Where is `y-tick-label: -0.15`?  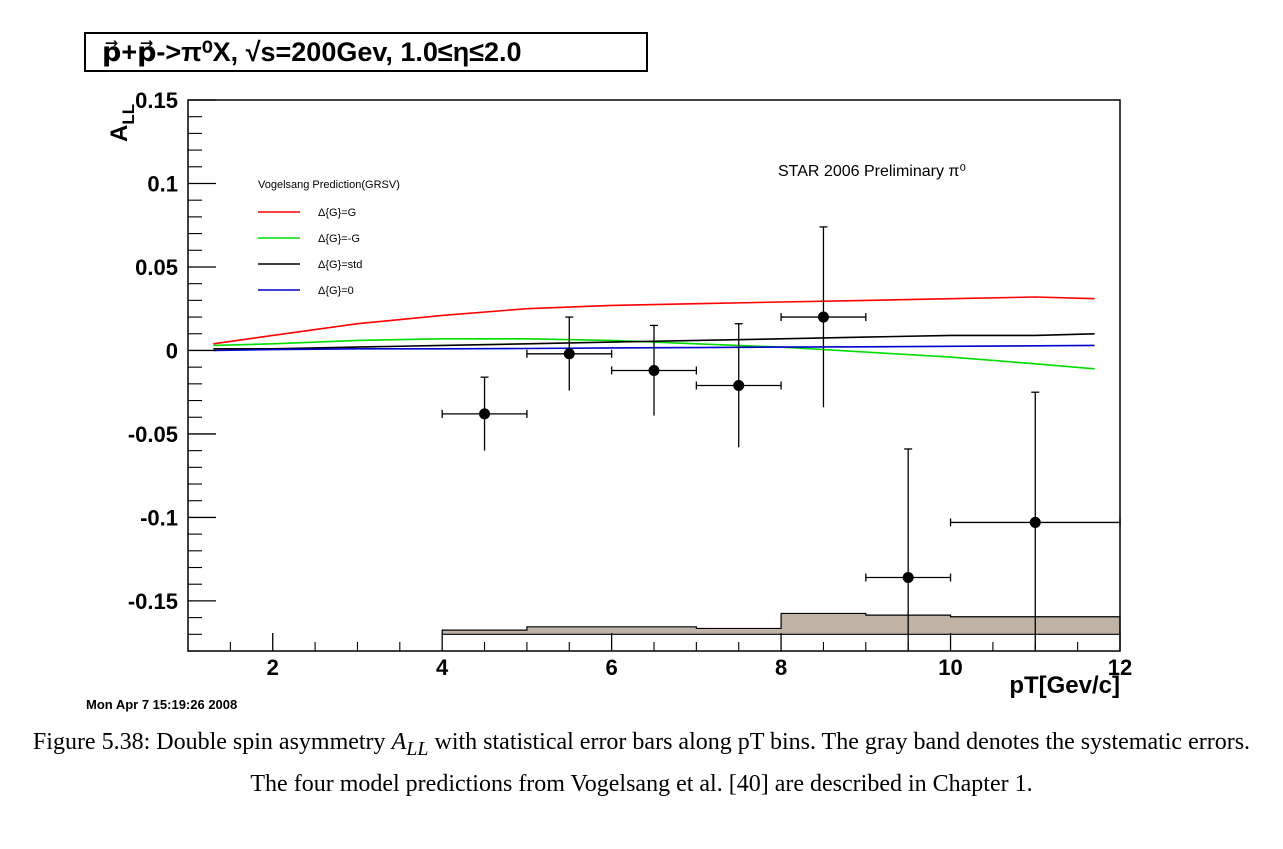
y-tick-label: -0.15 is located at coordinates (153, 601).